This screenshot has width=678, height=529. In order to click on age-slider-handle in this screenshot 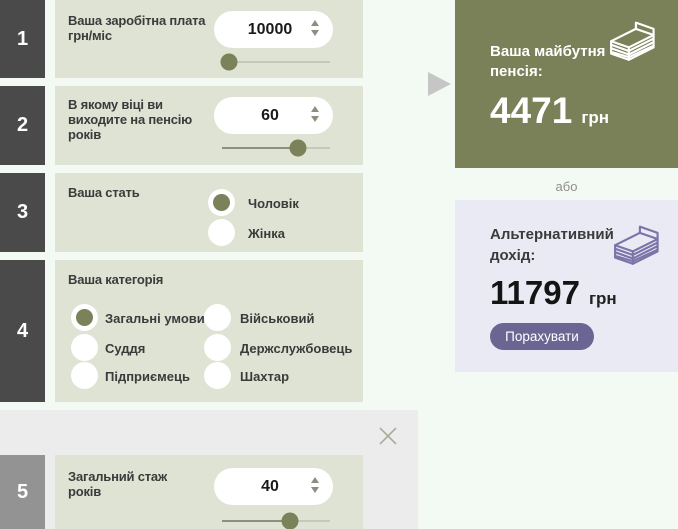, I will do `click(298, 148)`.